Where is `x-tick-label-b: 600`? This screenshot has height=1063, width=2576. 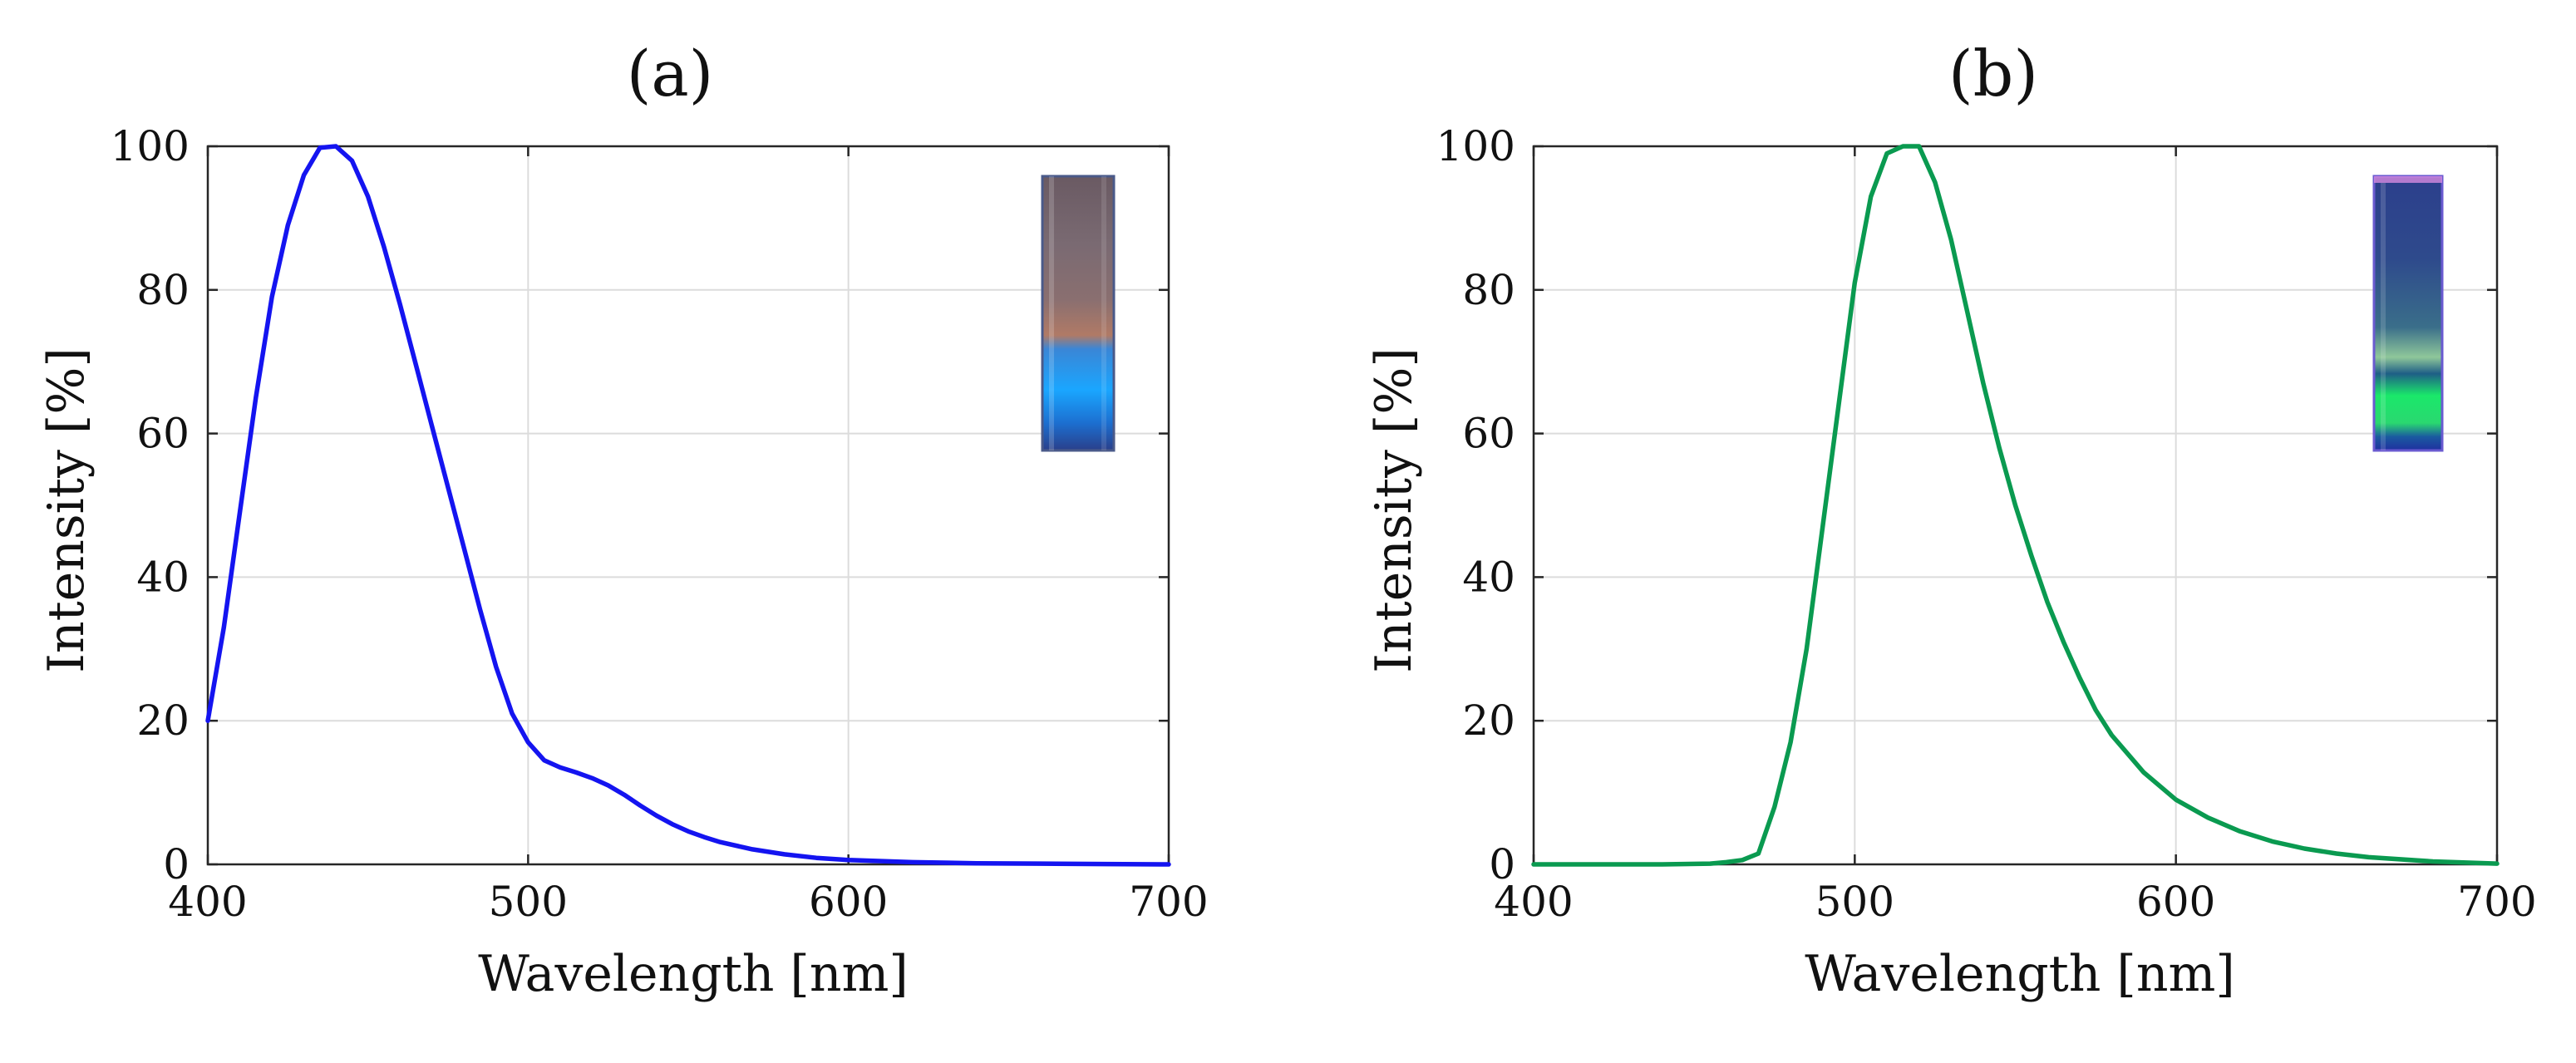
x-tick-label-b: 600 is located at coordinates (2175, 902).